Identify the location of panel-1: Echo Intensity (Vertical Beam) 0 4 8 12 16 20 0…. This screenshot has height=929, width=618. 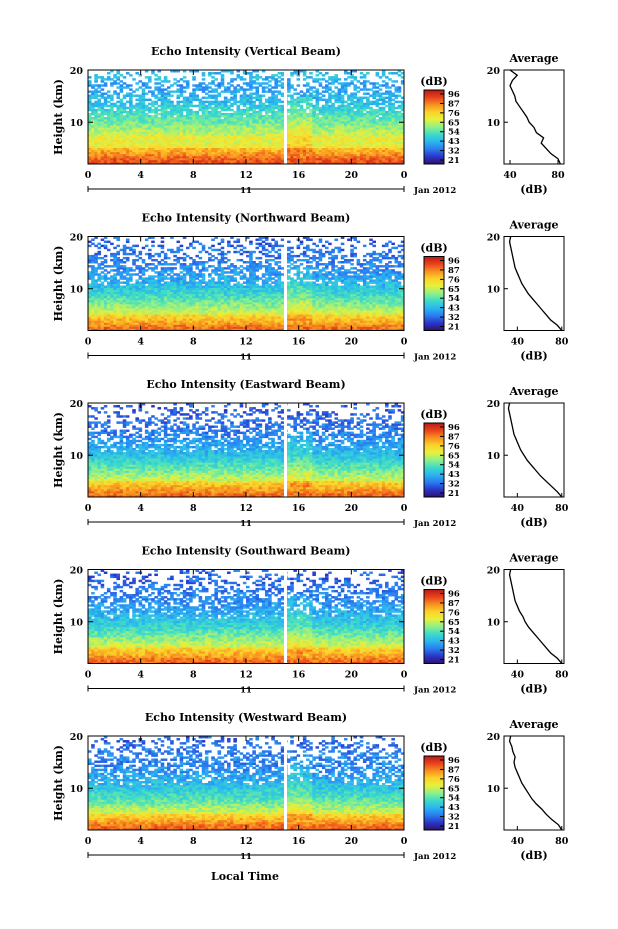
(308, 120).